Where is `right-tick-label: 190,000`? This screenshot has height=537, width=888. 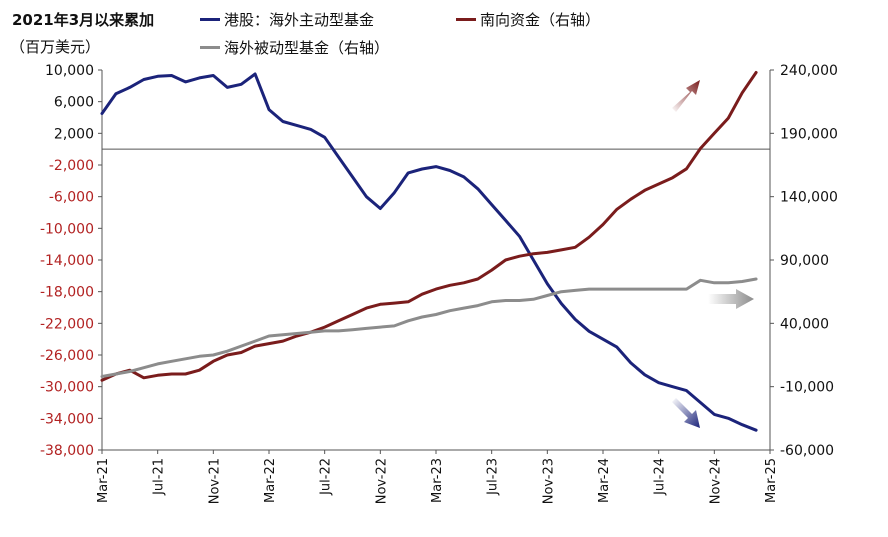 right-tick-label: 190,000 is located at coordinates (809, 134).